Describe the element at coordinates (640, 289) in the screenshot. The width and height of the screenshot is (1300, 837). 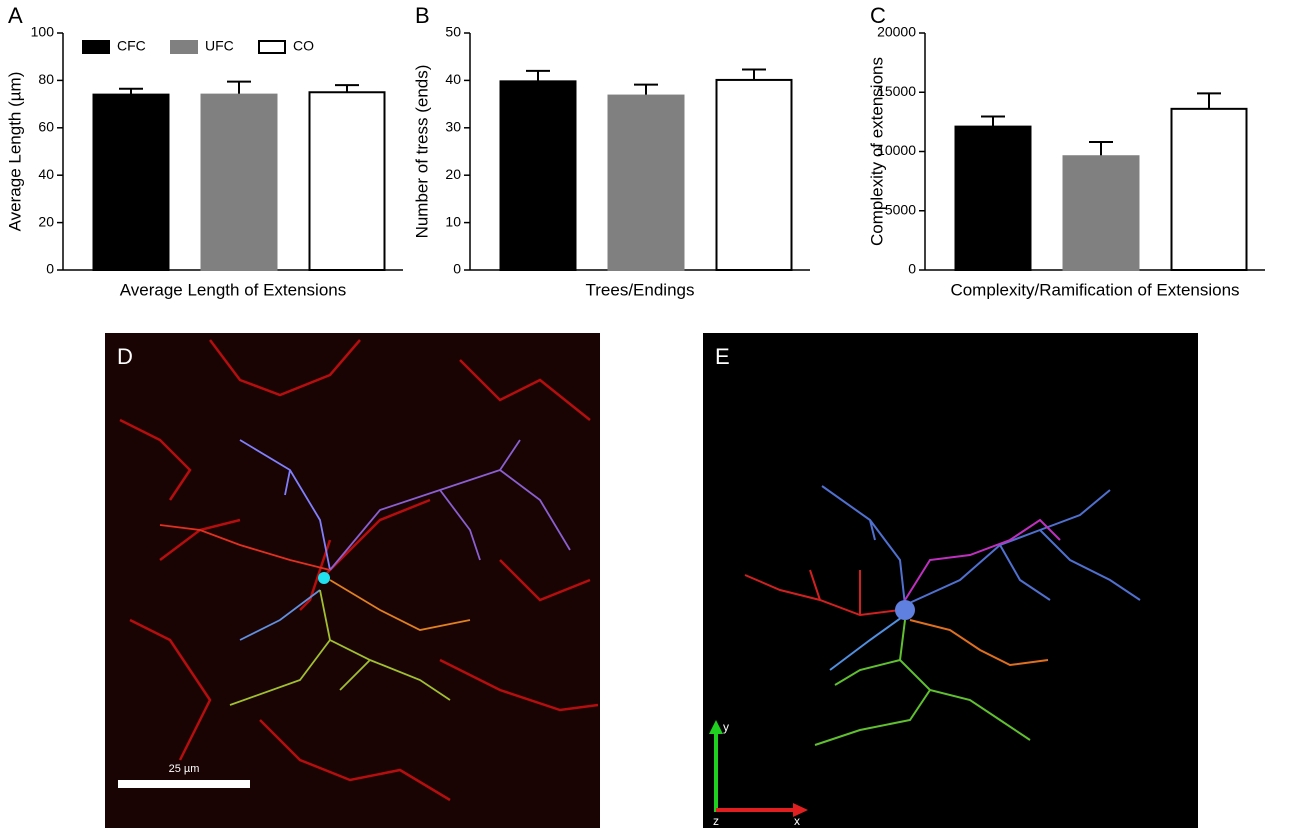
I see `x-axis-label: Trees/Endings` at that location.